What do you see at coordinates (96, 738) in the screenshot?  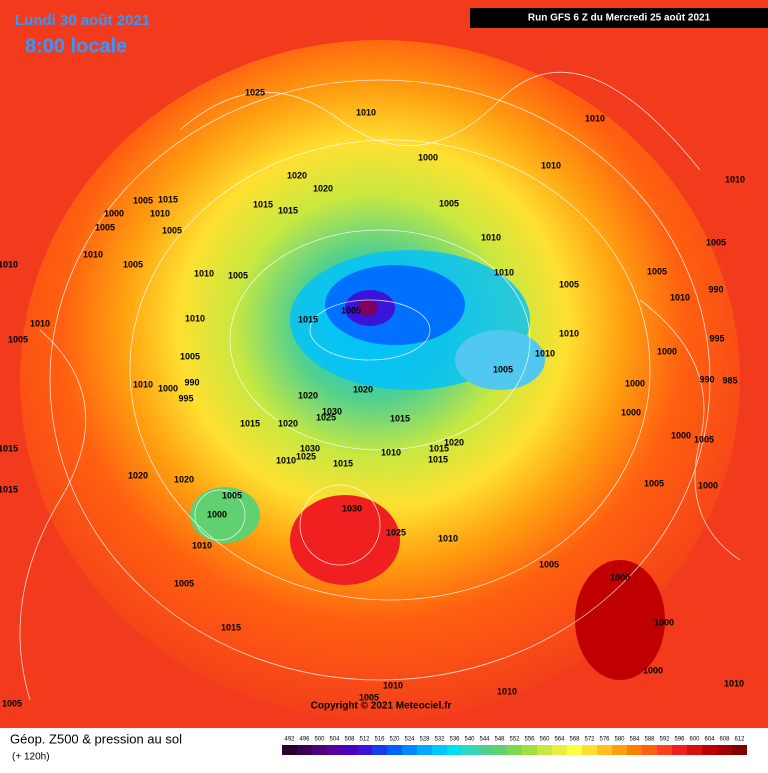 I see `footer-title: Géop. Z500 & pression au sol` at bounding box center [96, 738].